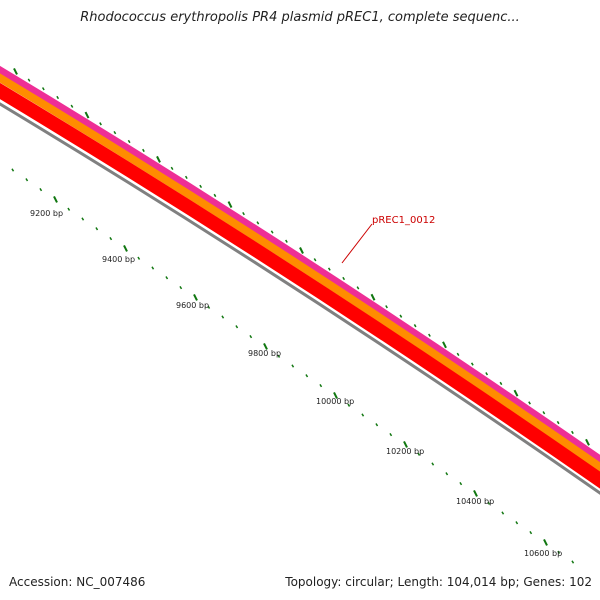 The width and height of the screenshot is (600, 600). Describe the element at coordinates (264, 353) in the screenshot. I see `scale-label: 9800 bp` at that location.